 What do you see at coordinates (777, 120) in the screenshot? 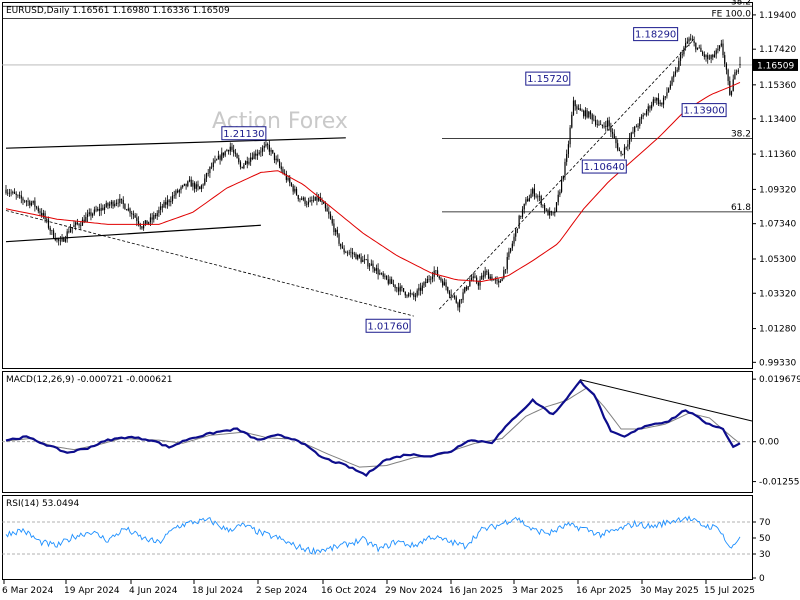
I see `y-tick-label: 1.13400` at bounding box center [777, 120].